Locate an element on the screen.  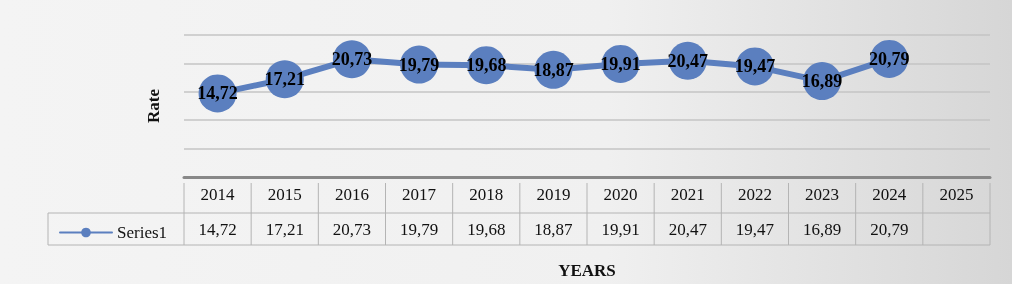
text: 19,91 is located at coordinates (620, 63).